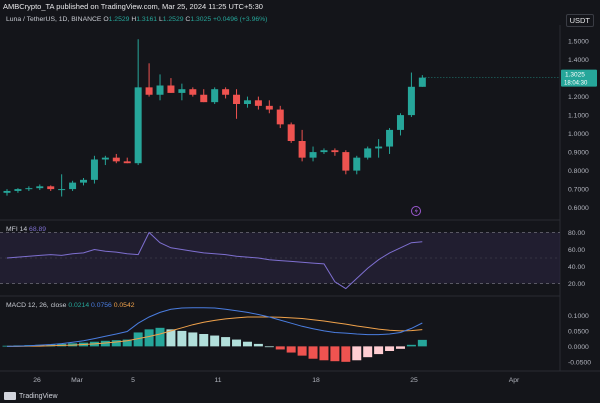  What do you see at coordinates (576, 267) in the screenshot?
I see `mfi-tick-label: 40.00` at bounding box center [576, 267].